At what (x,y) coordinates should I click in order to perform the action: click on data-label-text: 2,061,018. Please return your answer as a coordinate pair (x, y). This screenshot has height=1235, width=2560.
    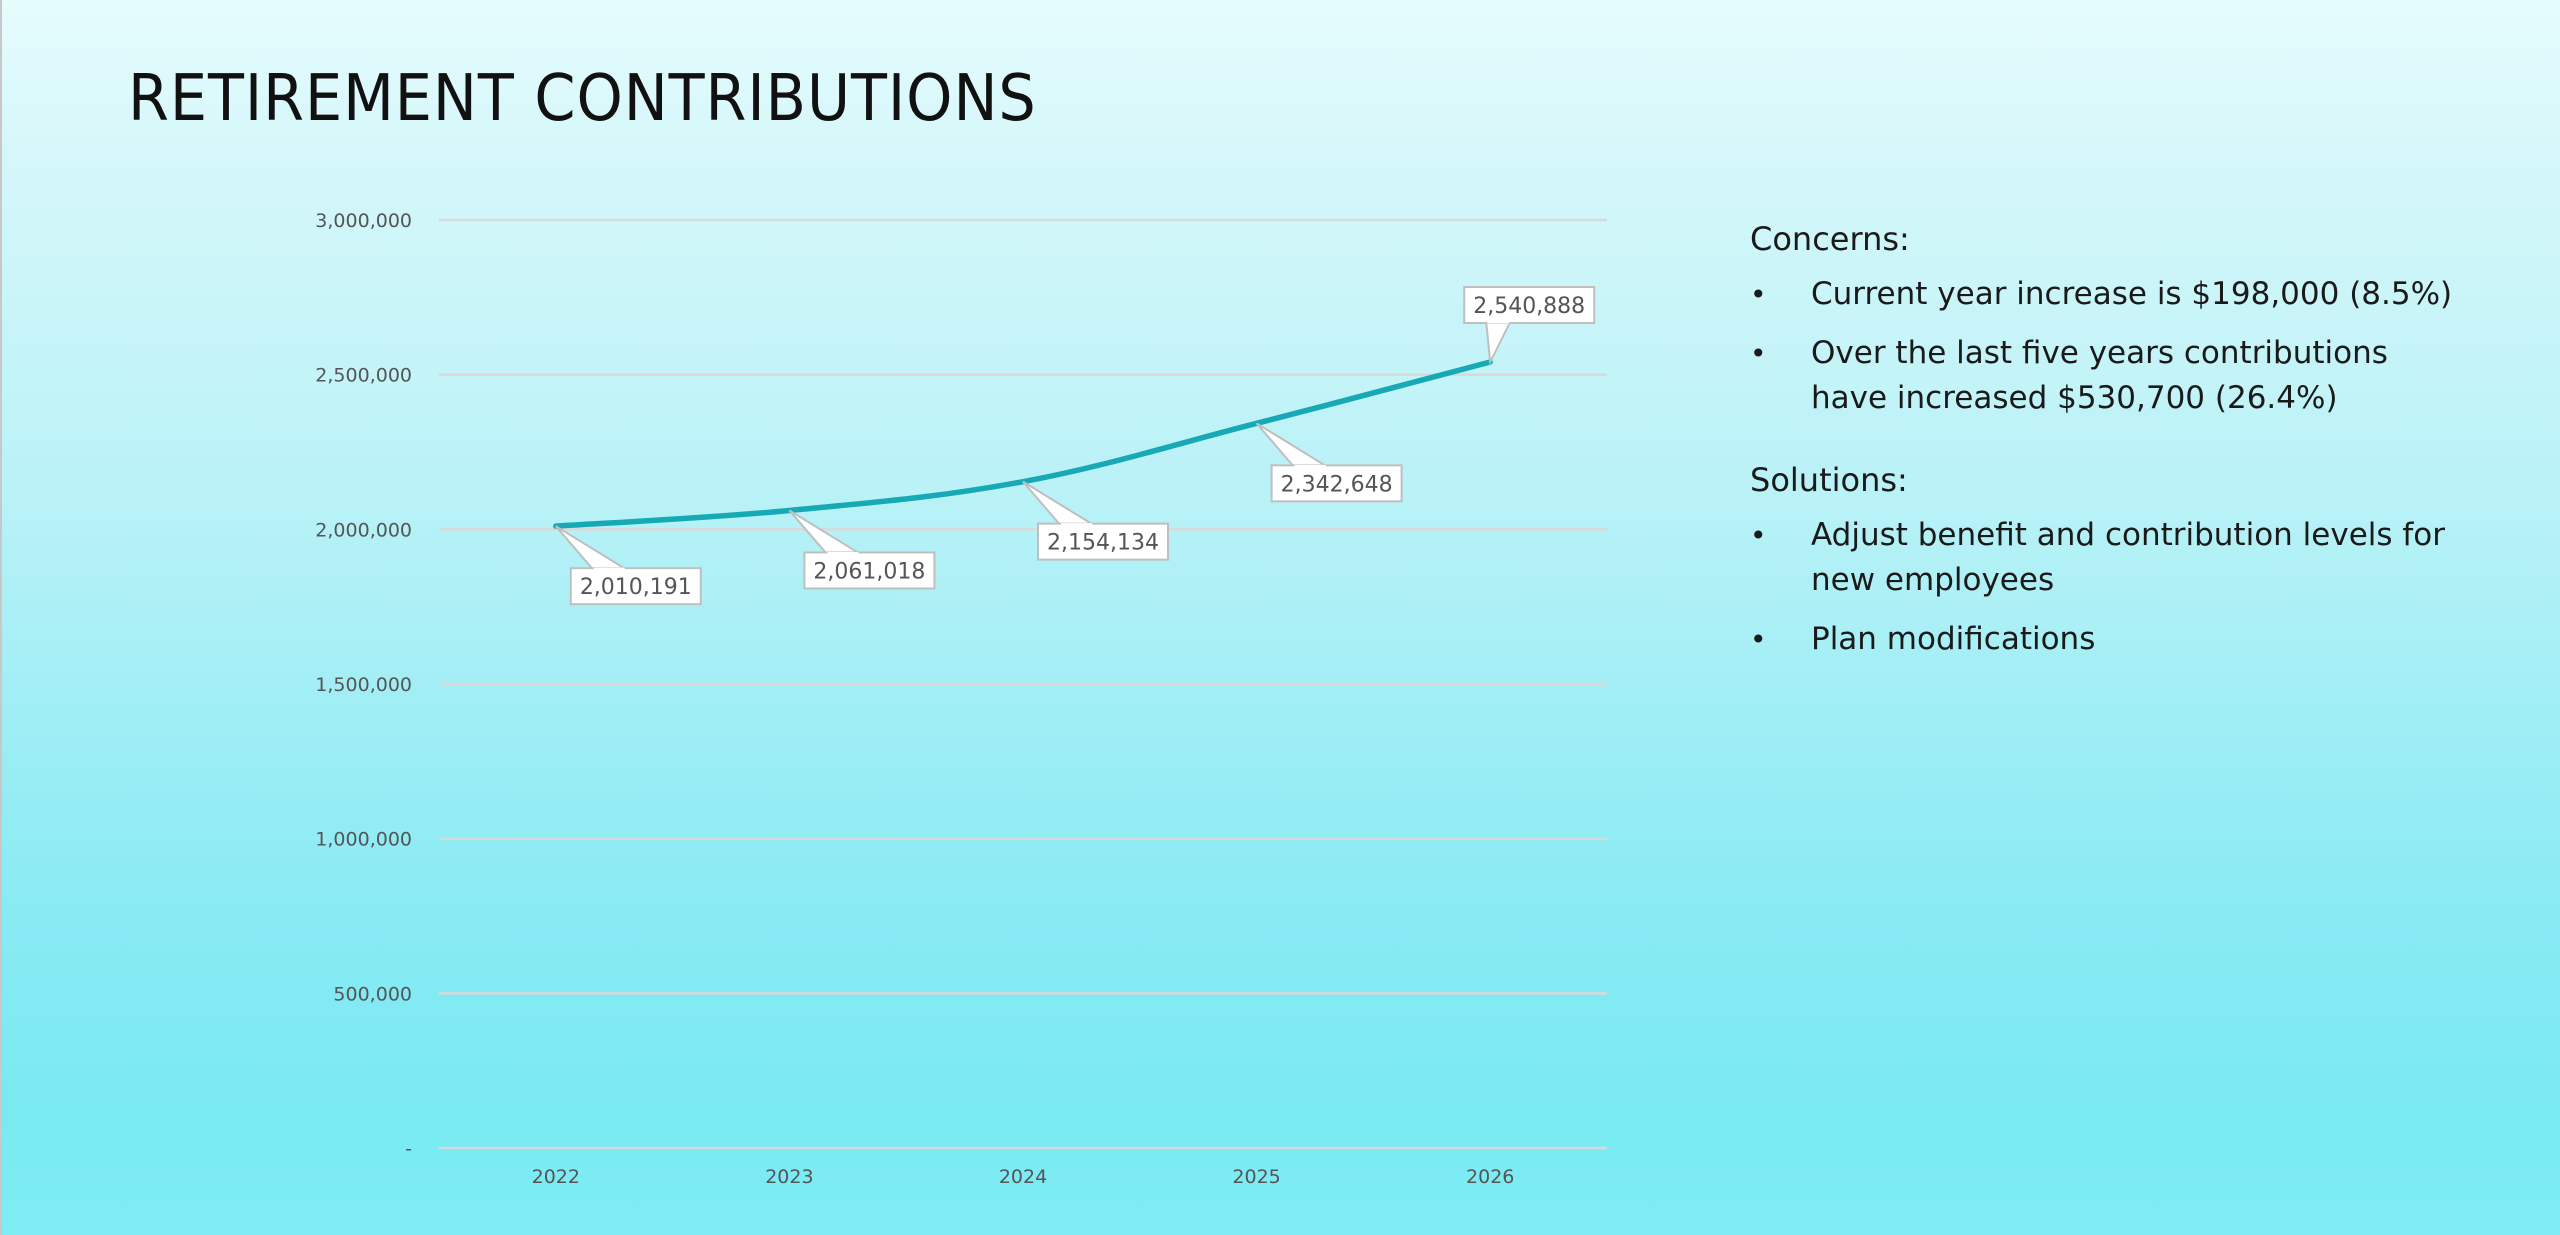
    Looking at the image, I should click on (869, 571).